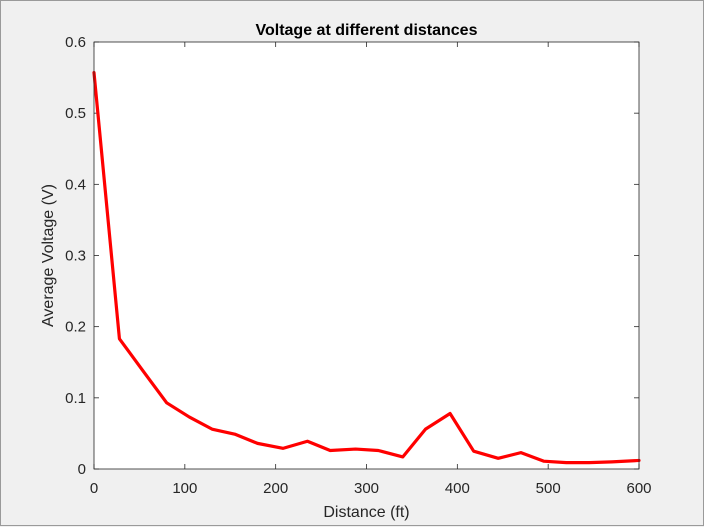  I want to click on x-tick-label: 300, so click(366, 488).